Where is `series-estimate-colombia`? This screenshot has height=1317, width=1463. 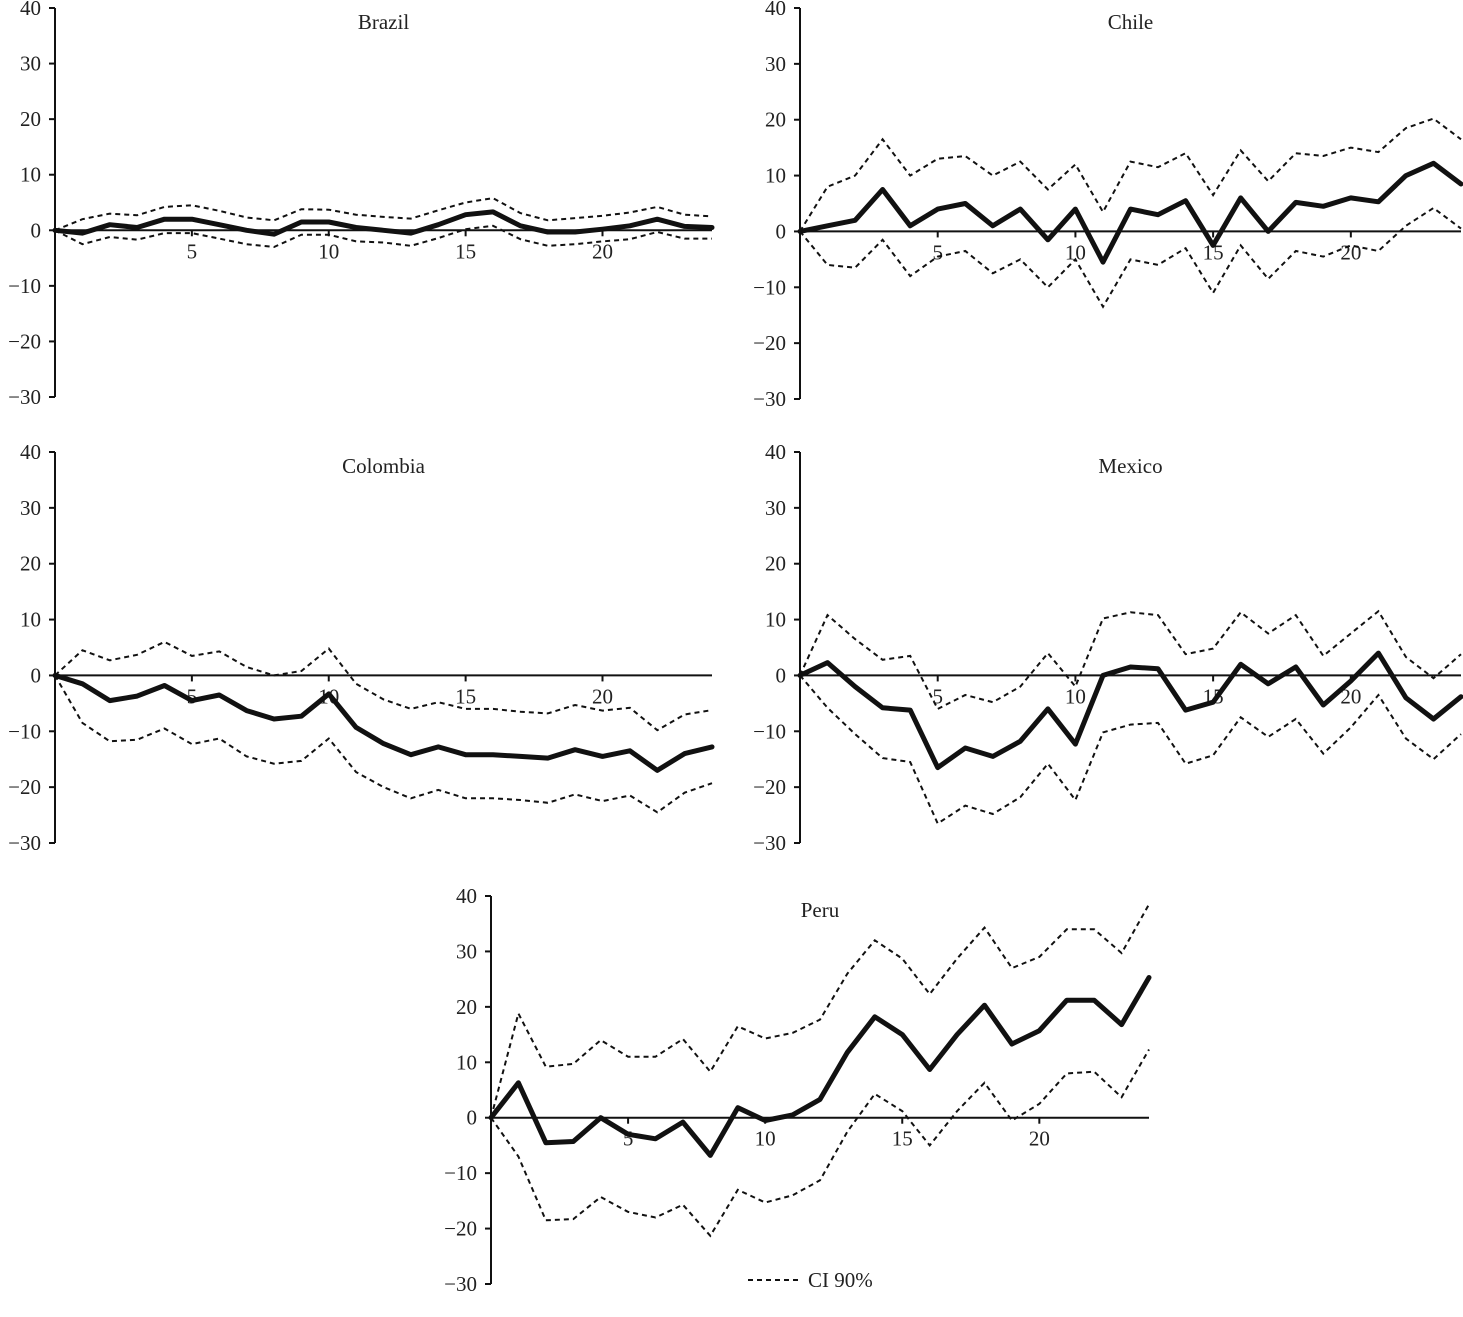
series-estimate-colombia is located at coordinates (383, 722).